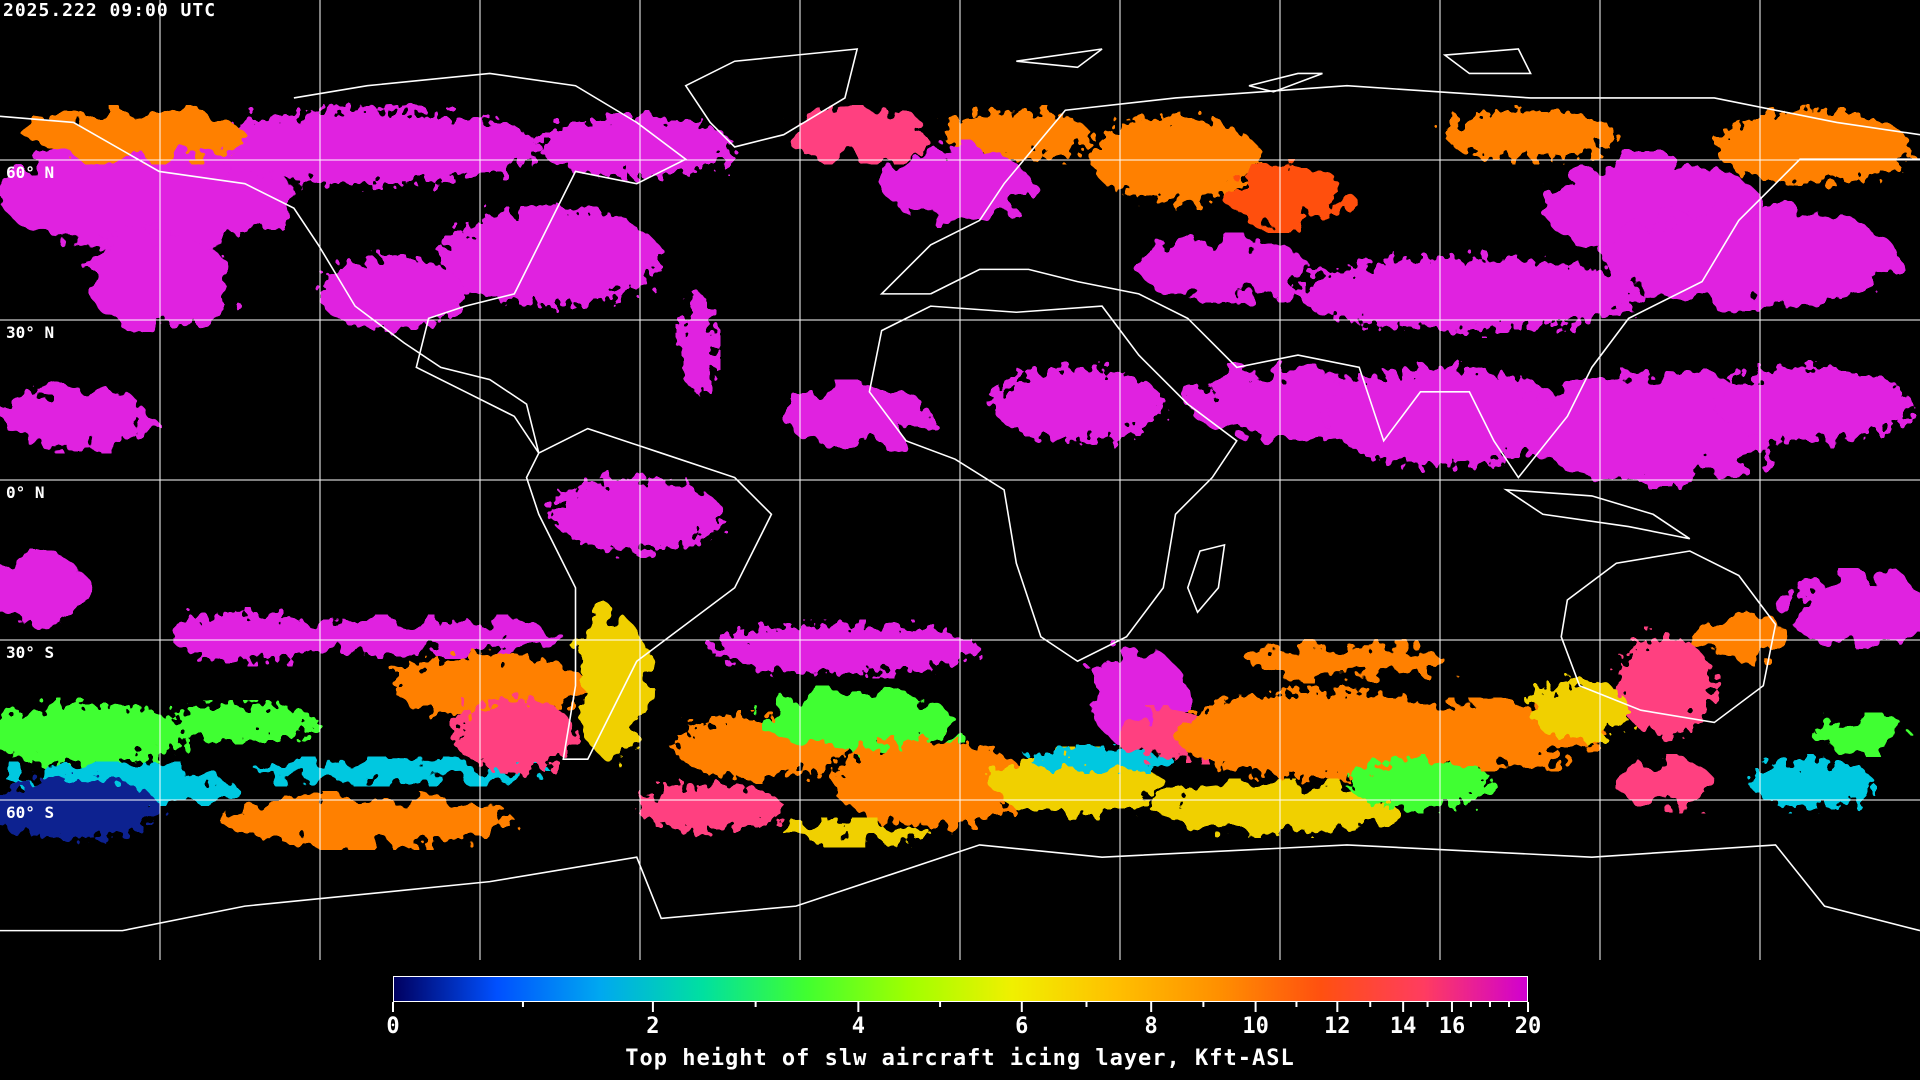 This screenshot has height=1080, width=1920. I want to click on lat-label-60n: 60° N, so click(30, 172).